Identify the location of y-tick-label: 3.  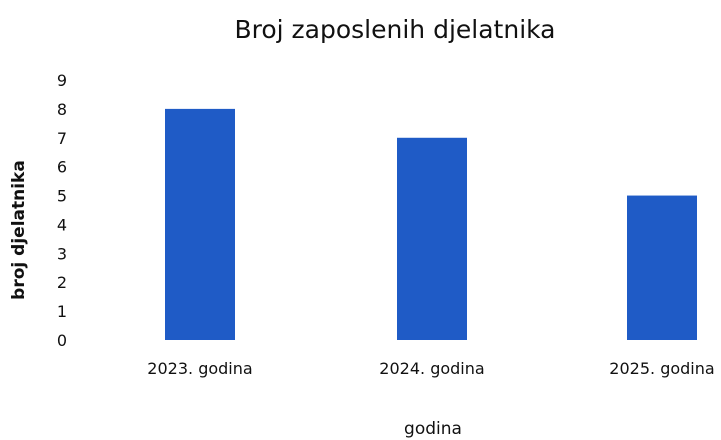
(62, 253).